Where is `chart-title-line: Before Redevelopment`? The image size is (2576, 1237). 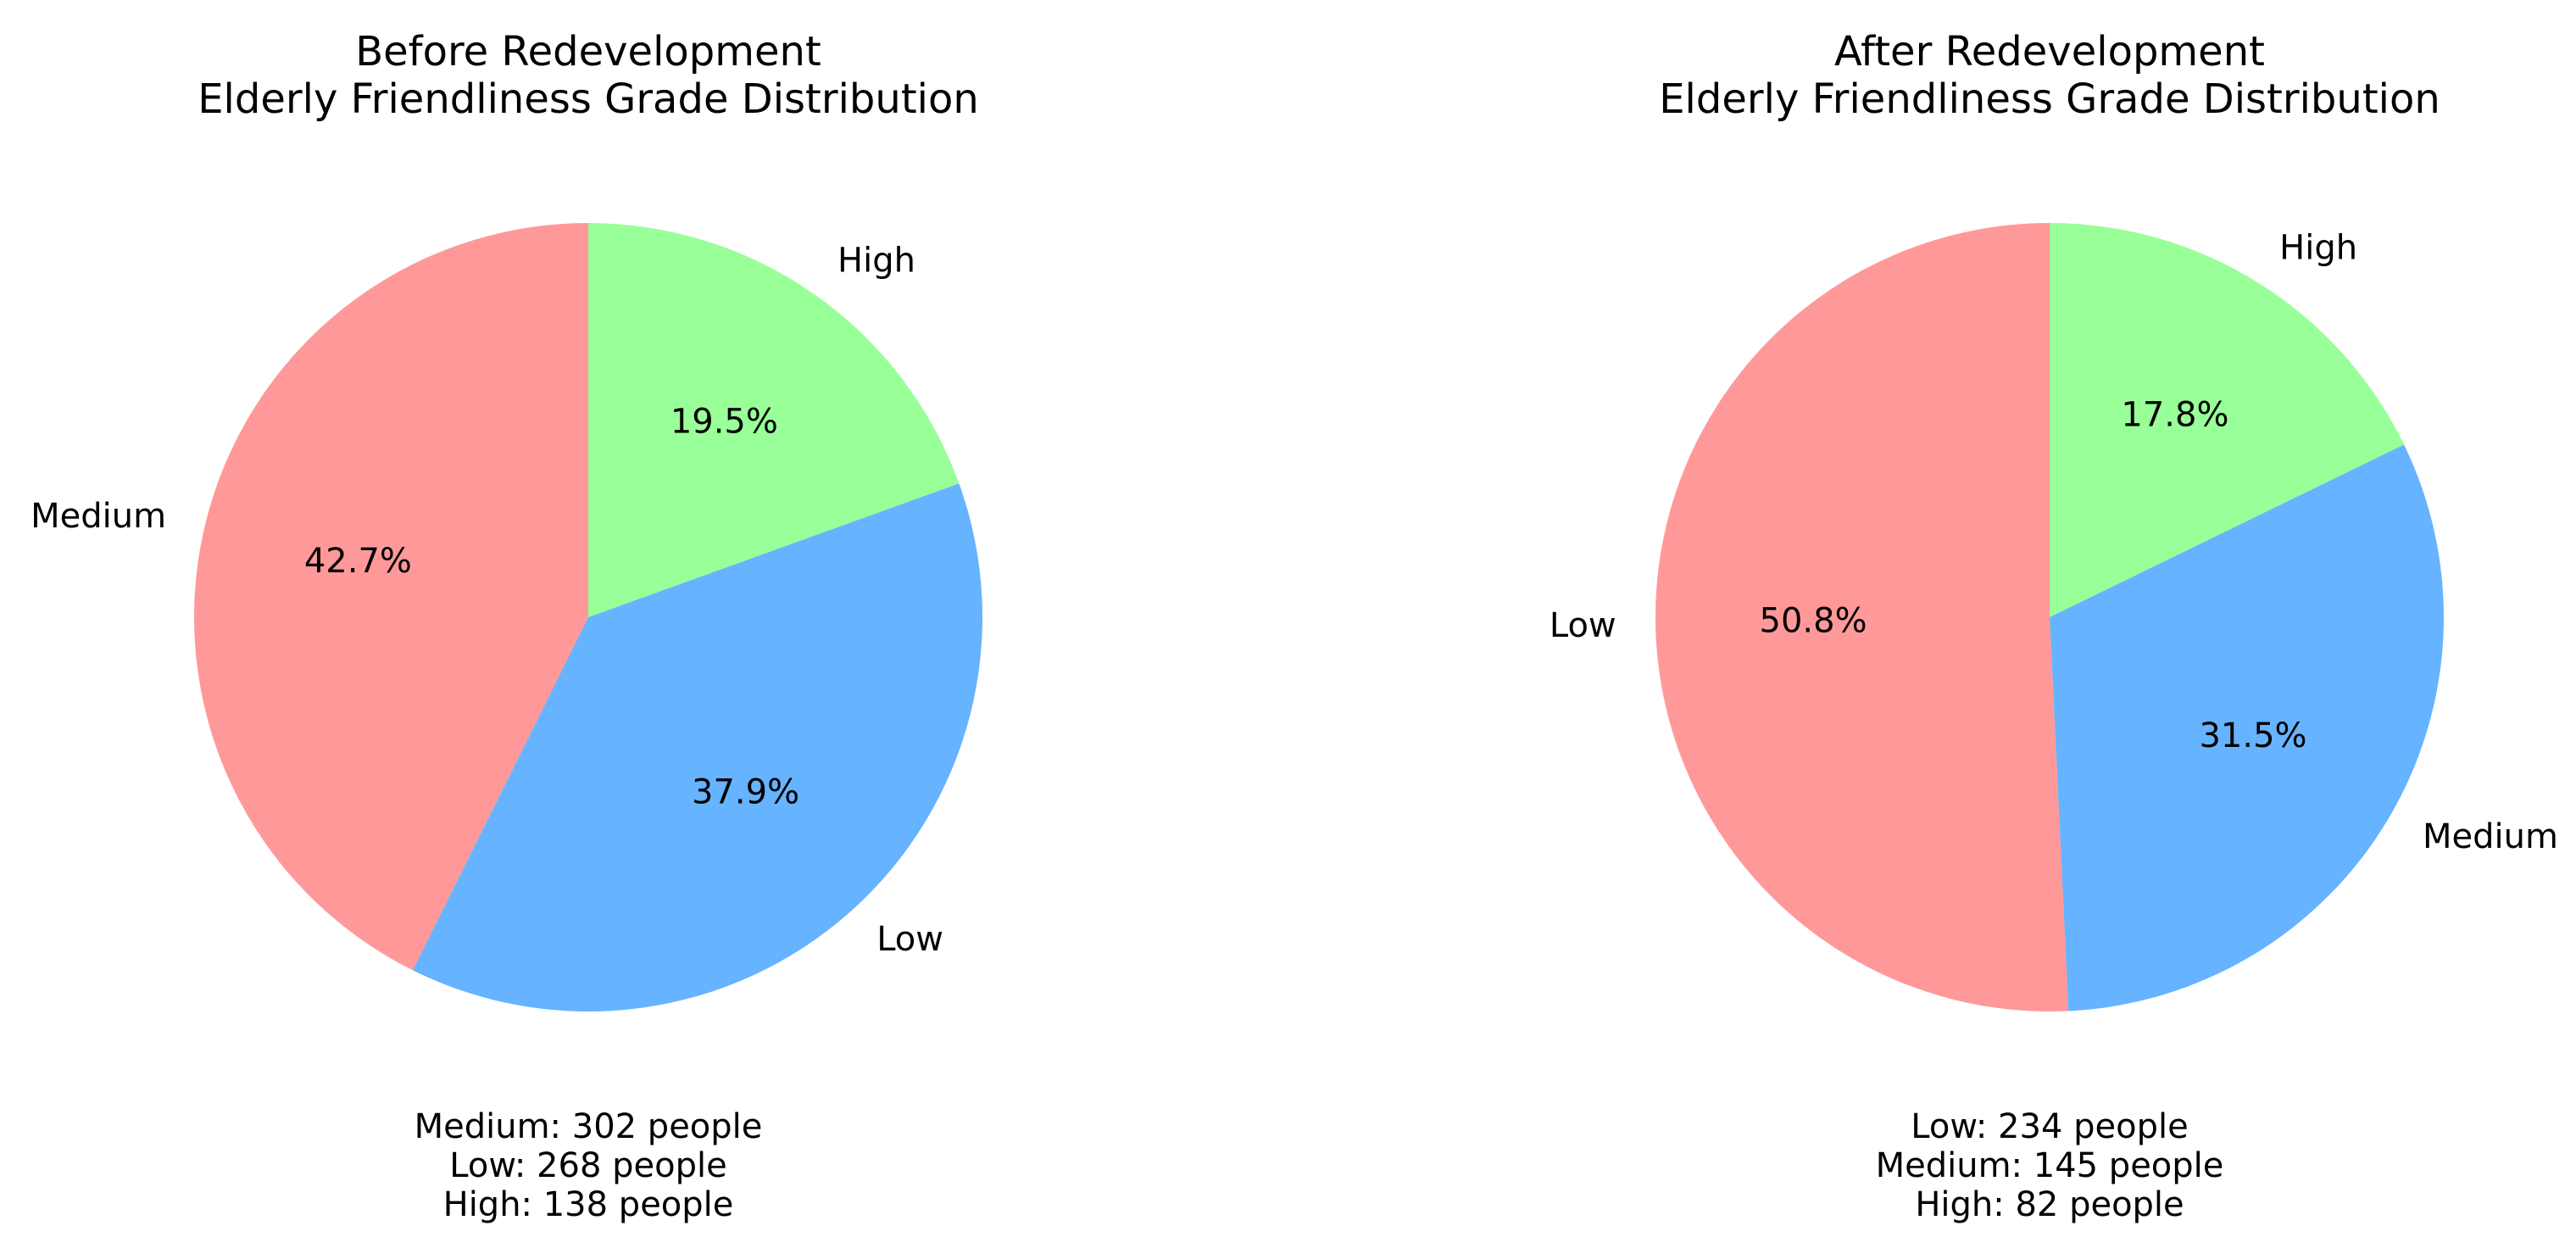 chart-title-line: Before Redevelopment is located at coordinates (588, 51).